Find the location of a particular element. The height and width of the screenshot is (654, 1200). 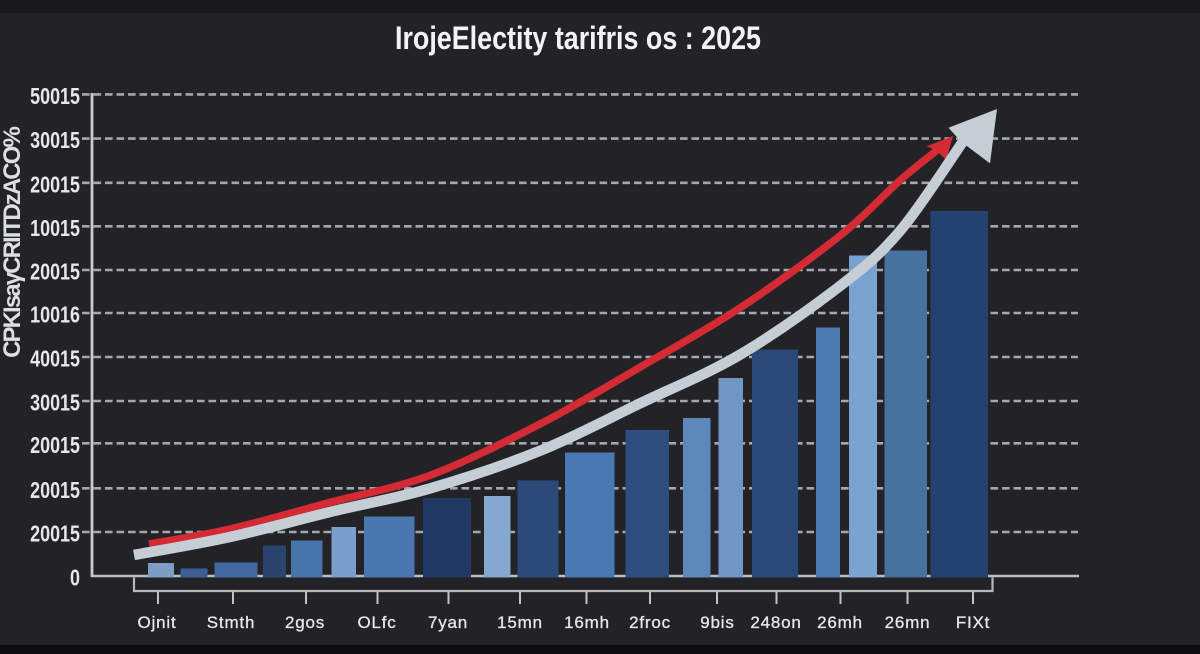

svg-text: 10016 is located at coordinates (55, 315).